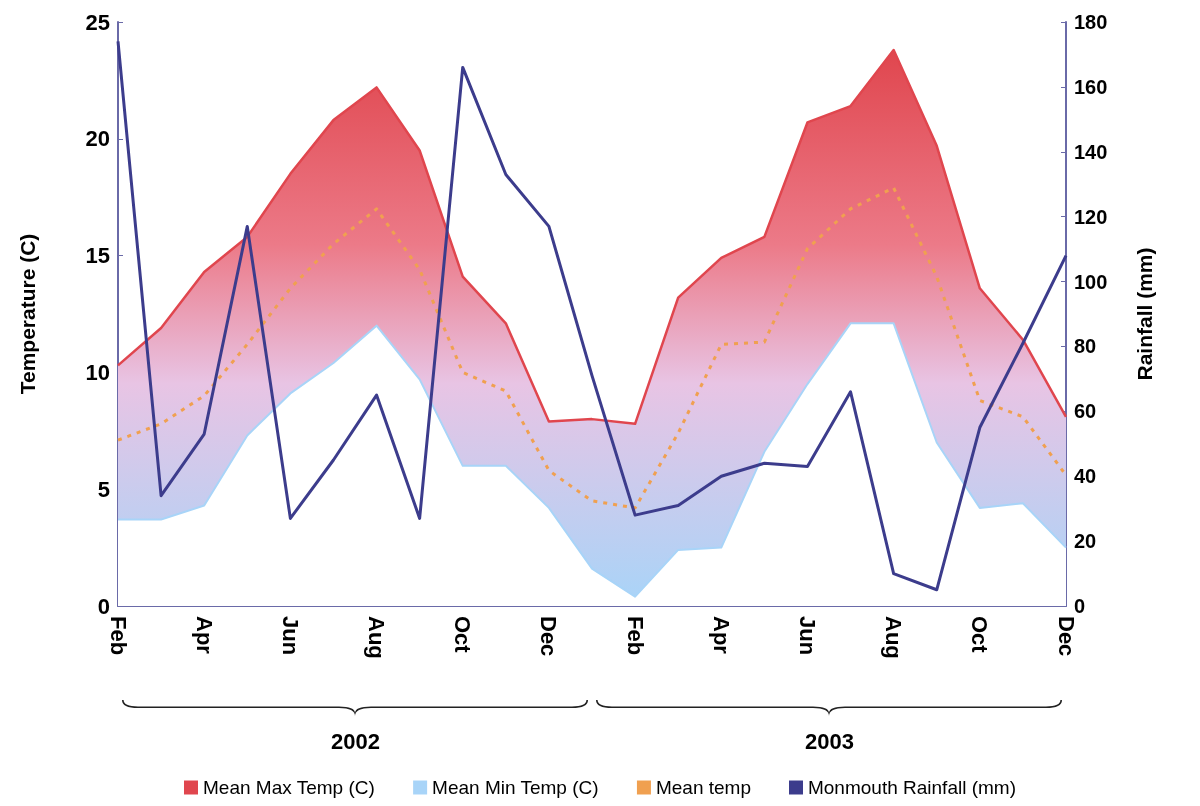  I want to click on legend-label: Mean temp, so click(703, 787).